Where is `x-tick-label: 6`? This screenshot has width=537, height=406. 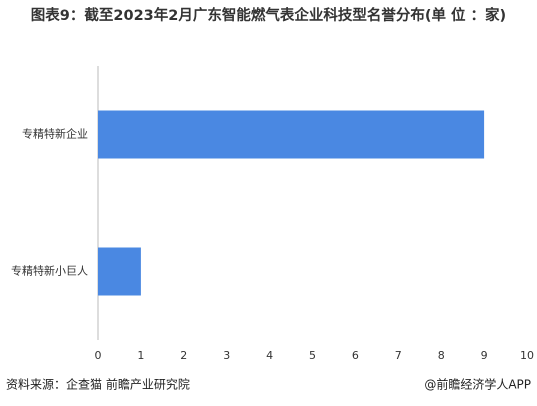
x-tick-label: 6 is located at coordinates (355, 355).